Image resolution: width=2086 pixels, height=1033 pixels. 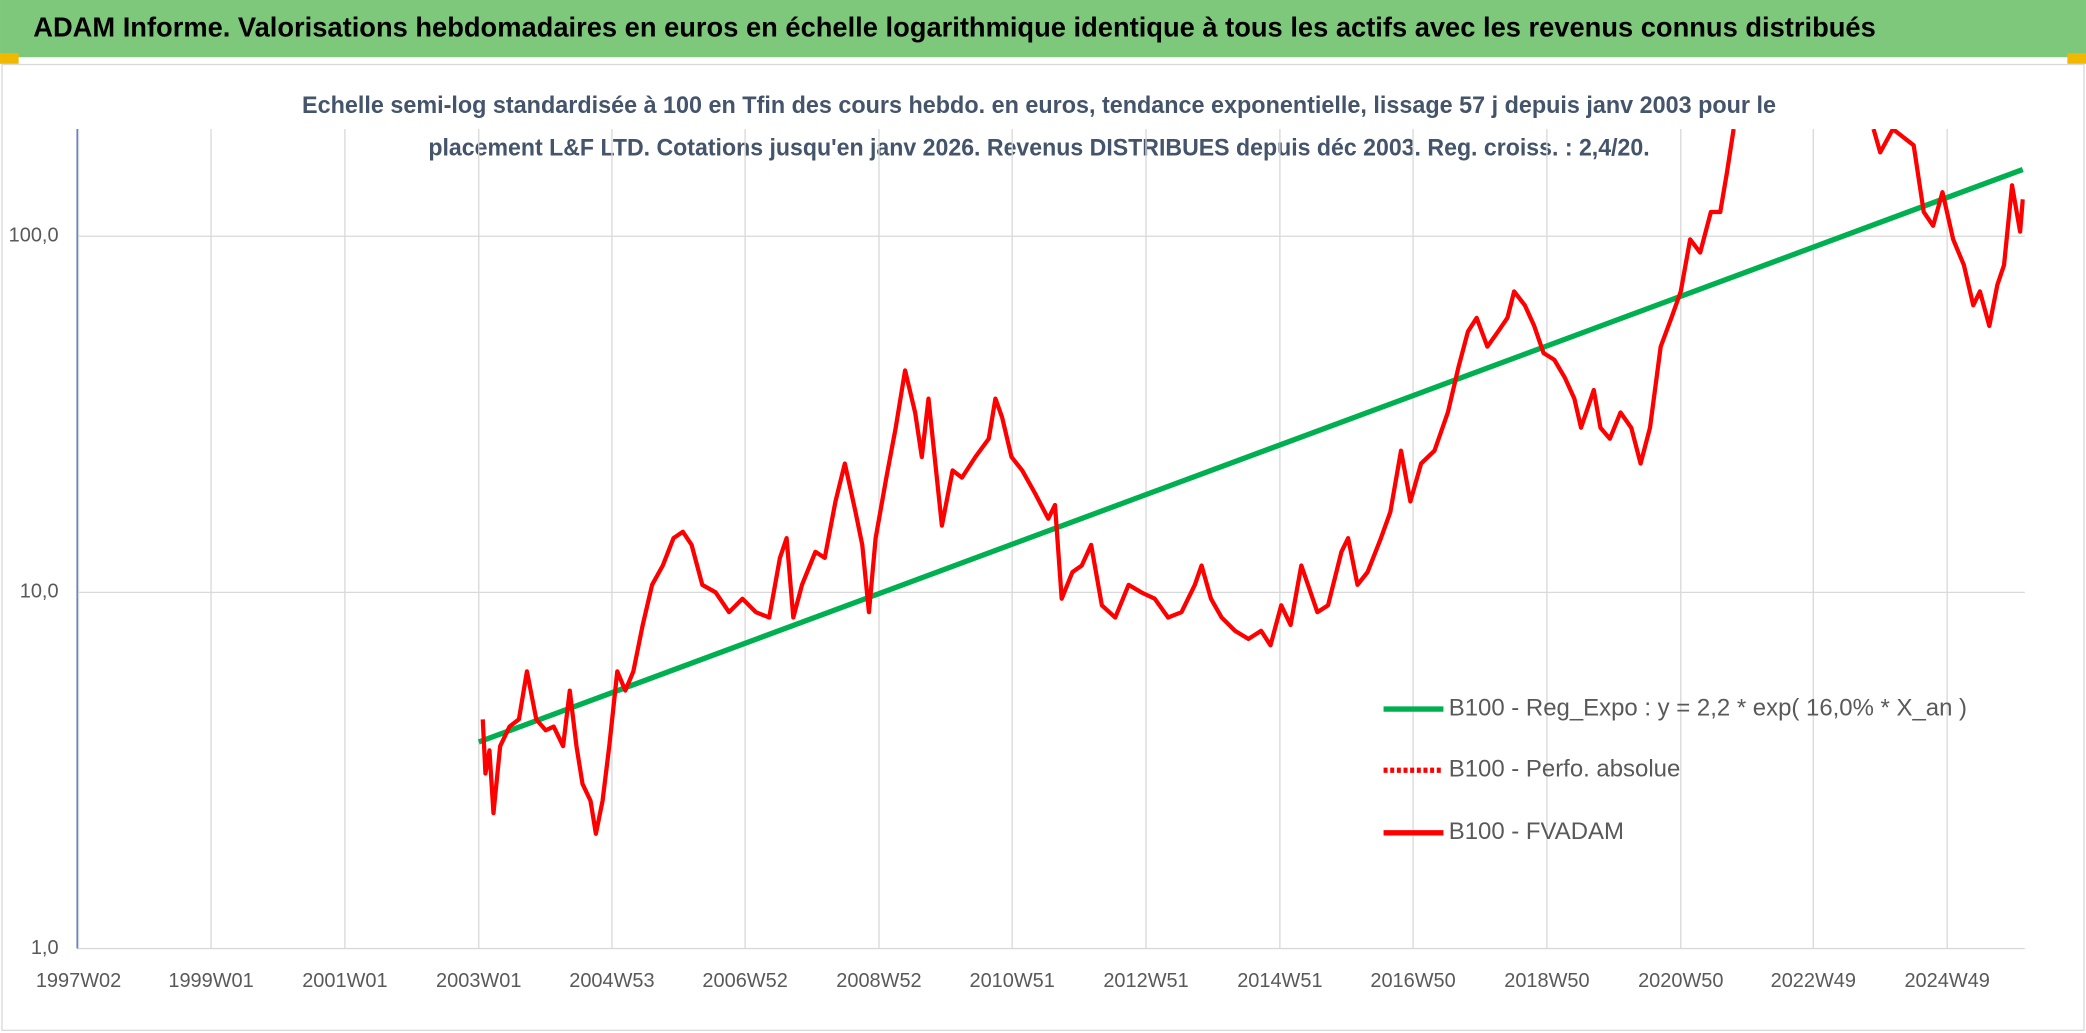 What do you see at coordinates (1145, 981) in the screenshot?
I see `x-tick-label: 2012W51` at bounding box center [1145, 981].